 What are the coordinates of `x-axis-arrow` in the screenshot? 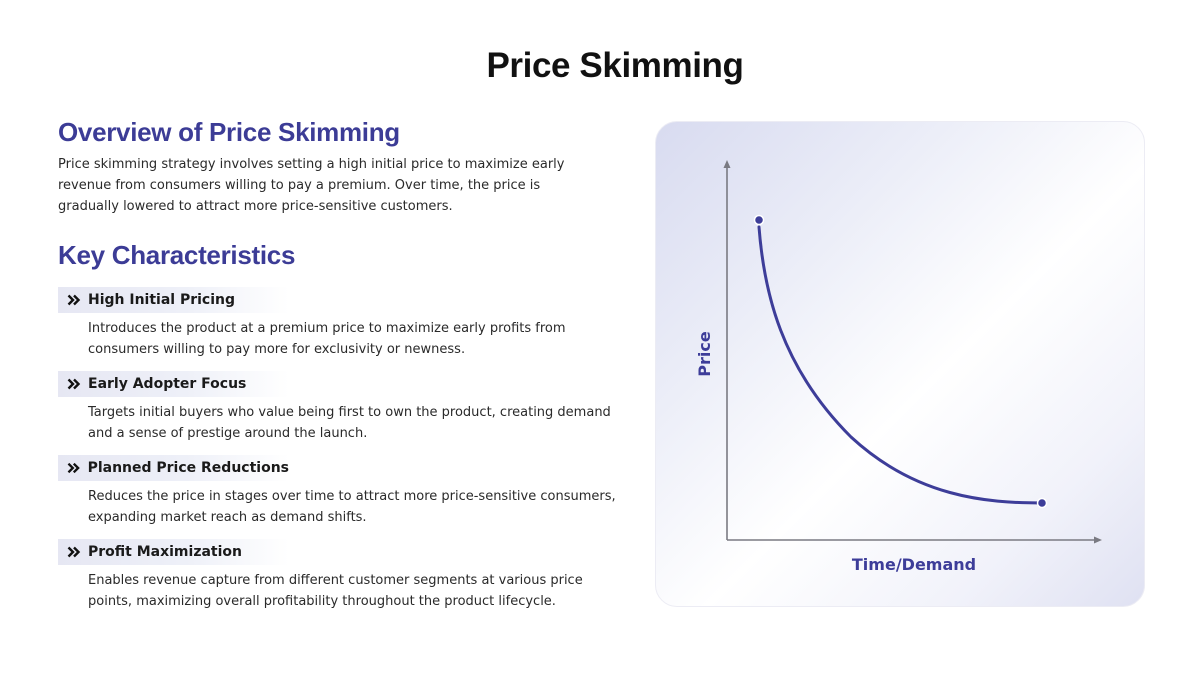 It's located at (1098, 540).